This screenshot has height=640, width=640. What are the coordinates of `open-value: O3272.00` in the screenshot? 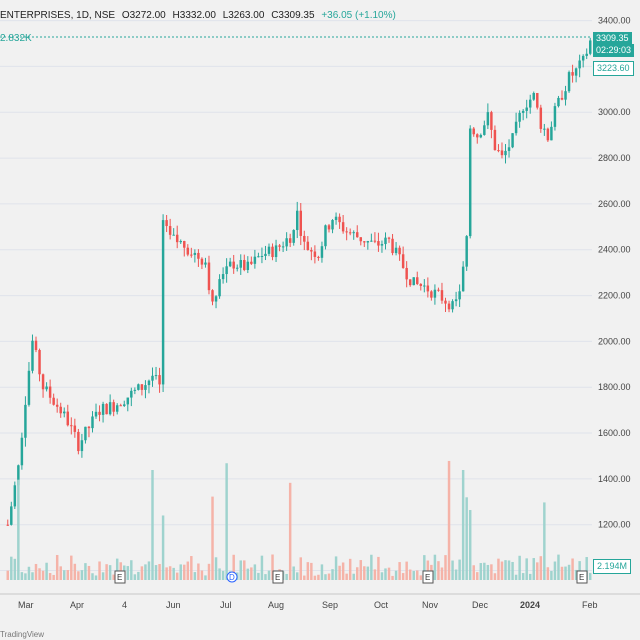 It's located at (143, 15).